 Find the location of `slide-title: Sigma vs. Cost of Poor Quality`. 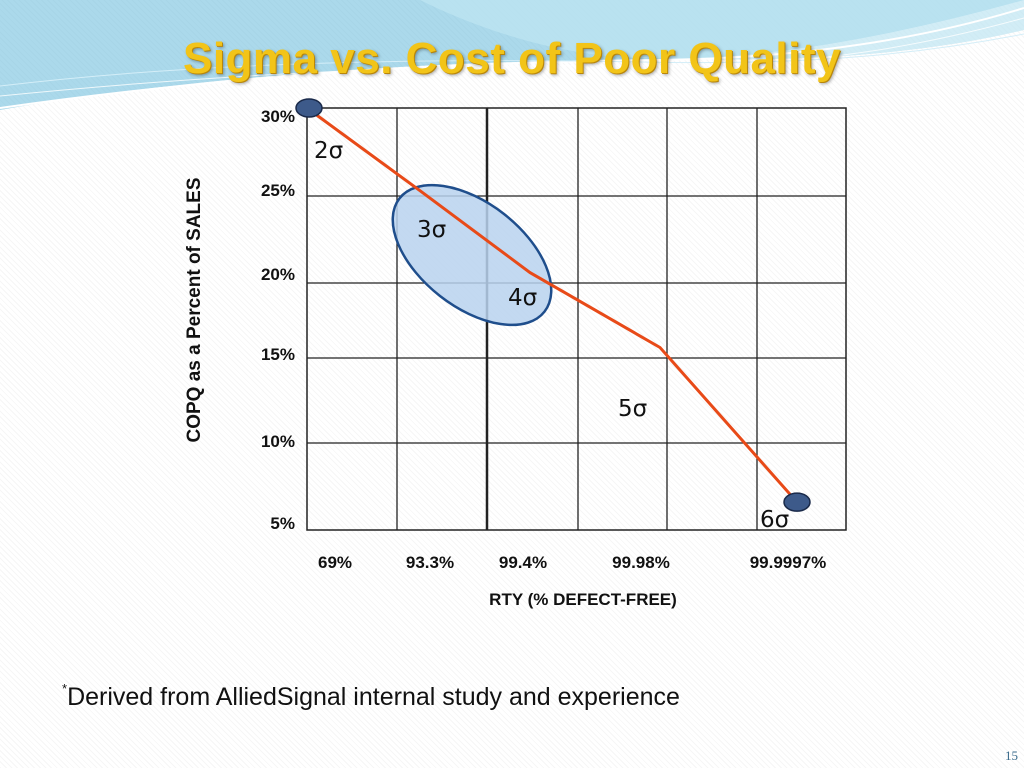

slide-title: Sigma vs. Cost of Poor Quality is located at coordinates (511, 58).